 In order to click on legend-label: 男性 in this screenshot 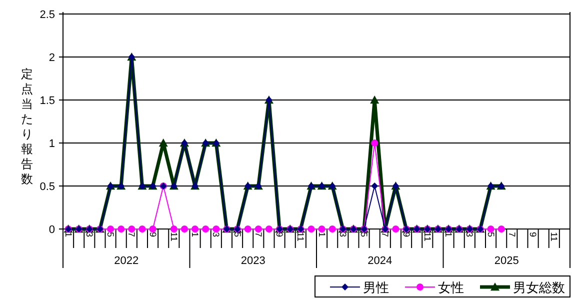, I will do `click(376, 287)`.